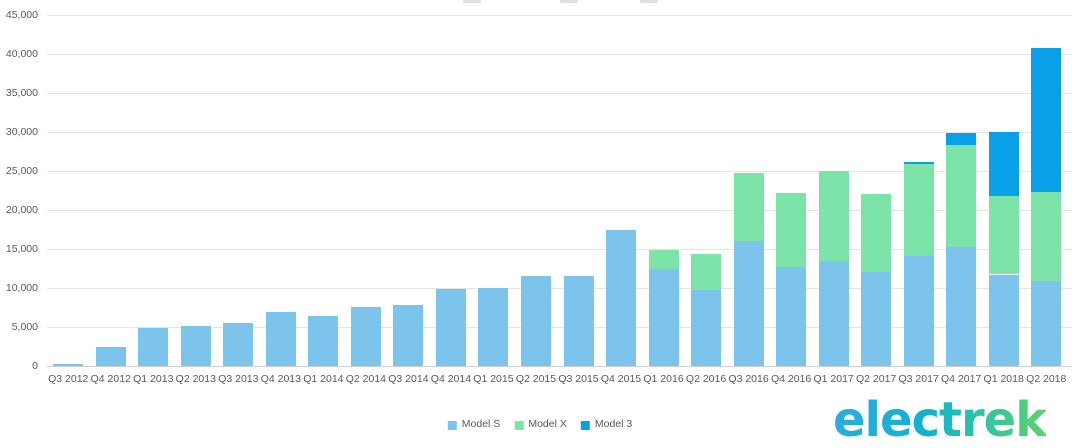 Image resolution: width=1080 pixels, height=448 pixels. I want to click on legend-label: Model S, so click(481, 424).